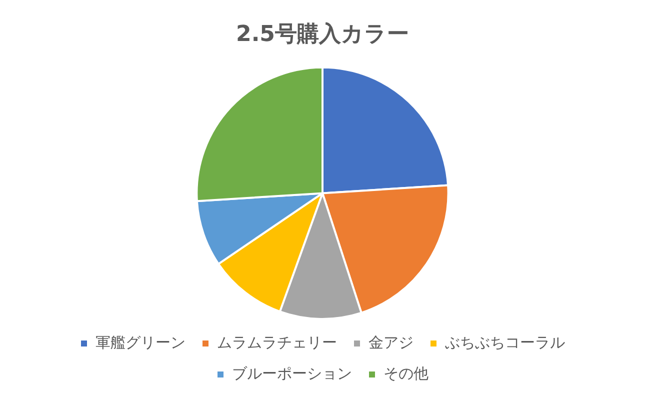  I want to click on legend-label: ぶちぶちコーラル, so click(505, 342).